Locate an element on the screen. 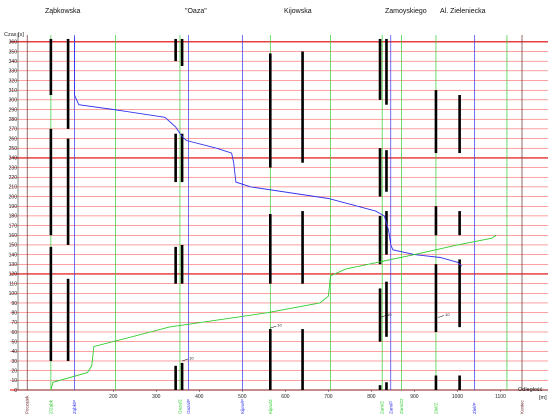  arrow-label-1: 10 is located at coordinates (279, 325).